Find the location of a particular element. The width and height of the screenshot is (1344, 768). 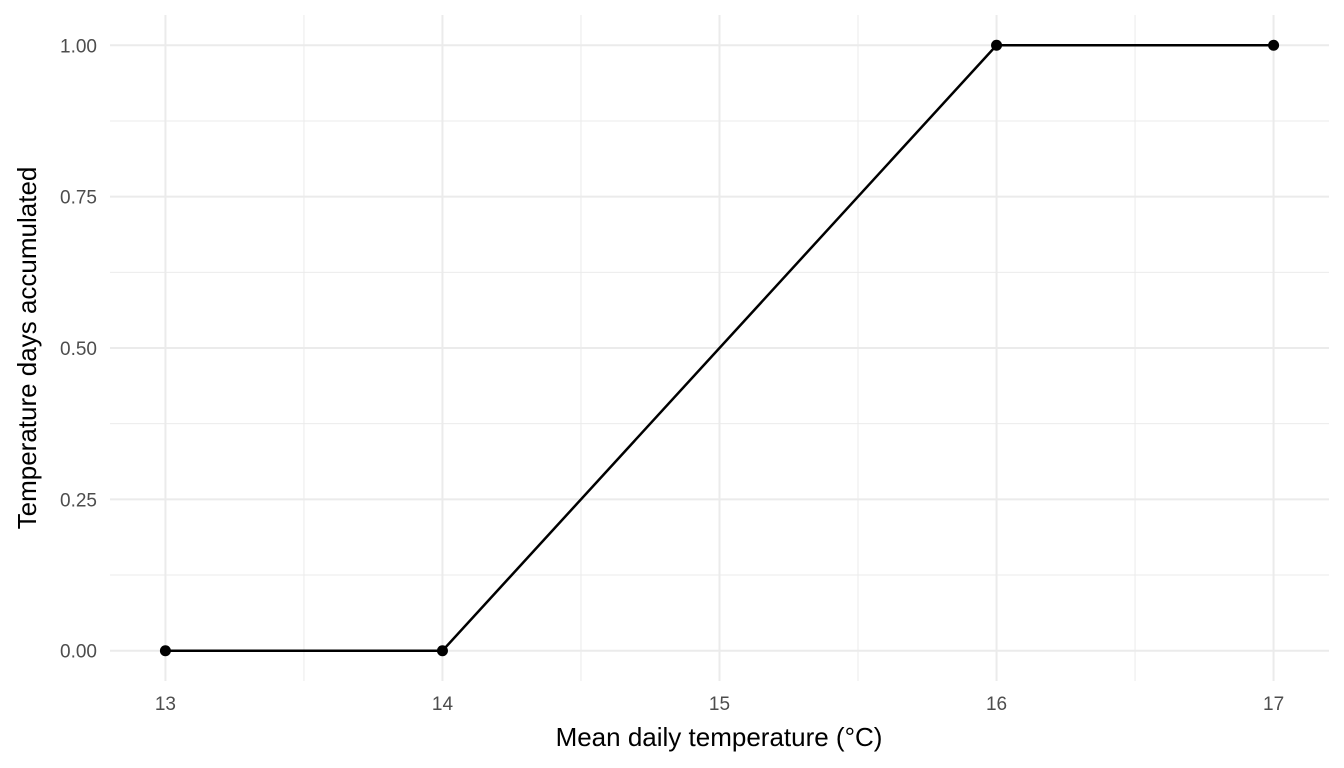

x-tick-label: 17 is located at coordinates (1273, 704).